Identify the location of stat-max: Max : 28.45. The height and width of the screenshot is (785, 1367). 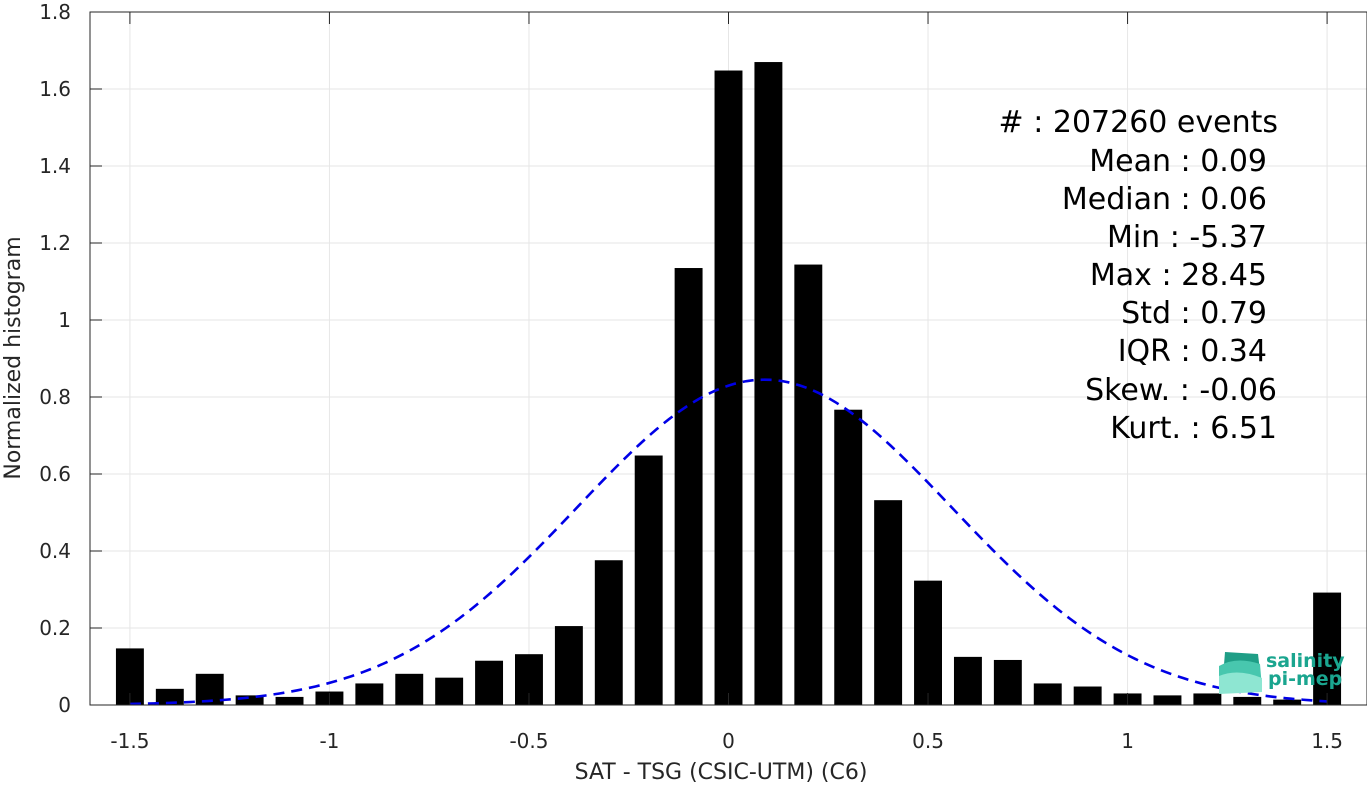
(1178, 275).